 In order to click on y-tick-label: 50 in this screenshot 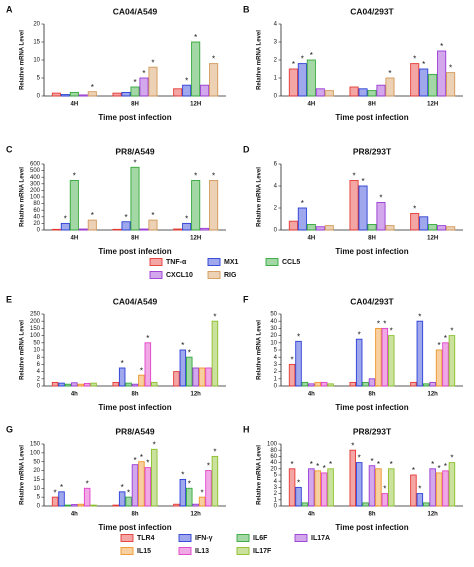, I will do `click(36, 343)`.